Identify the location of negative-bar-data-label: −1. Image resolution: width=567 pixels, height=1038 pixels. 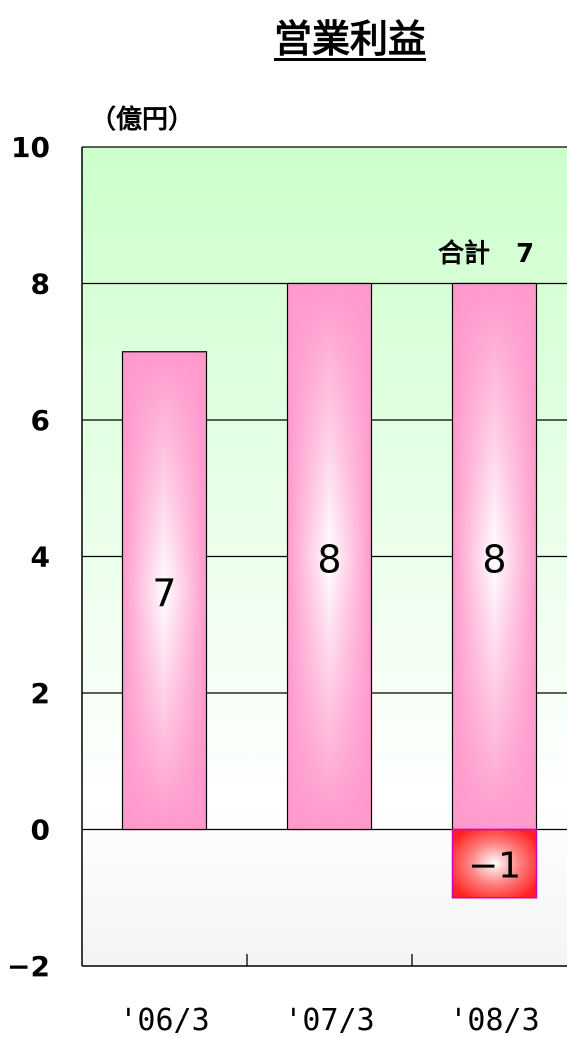
(494, 866).